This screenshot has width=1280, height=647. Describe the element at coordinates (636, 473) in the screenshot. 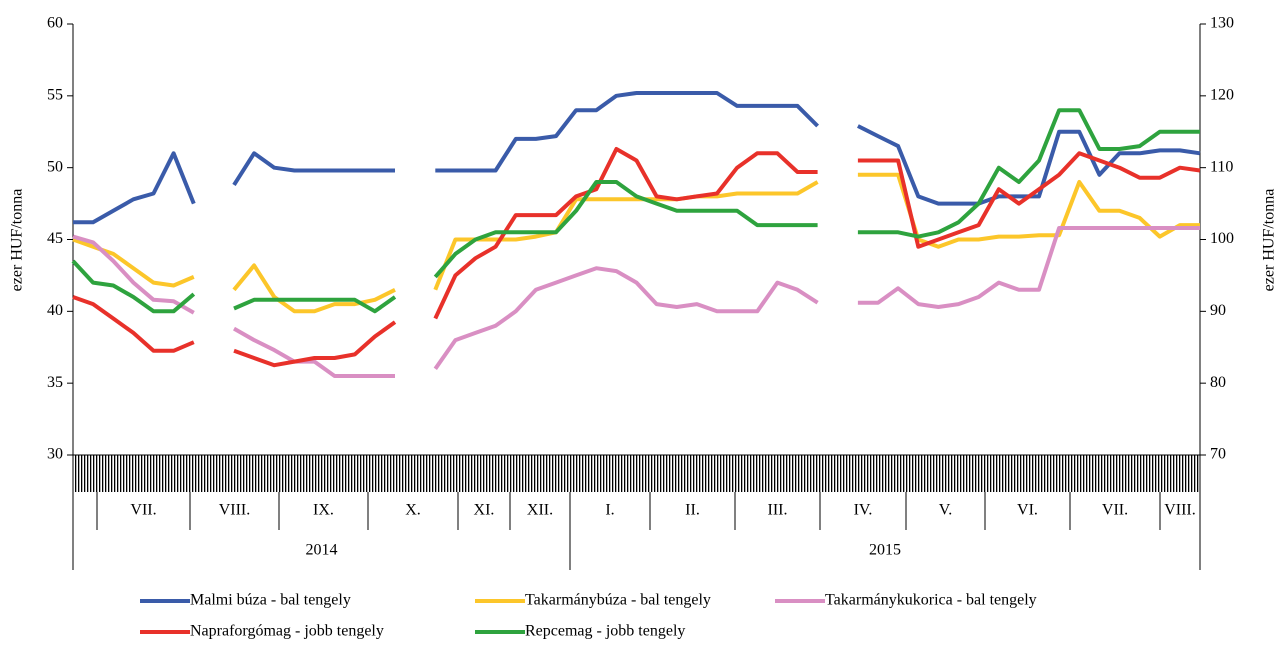

I see `day-ticks` at that location.